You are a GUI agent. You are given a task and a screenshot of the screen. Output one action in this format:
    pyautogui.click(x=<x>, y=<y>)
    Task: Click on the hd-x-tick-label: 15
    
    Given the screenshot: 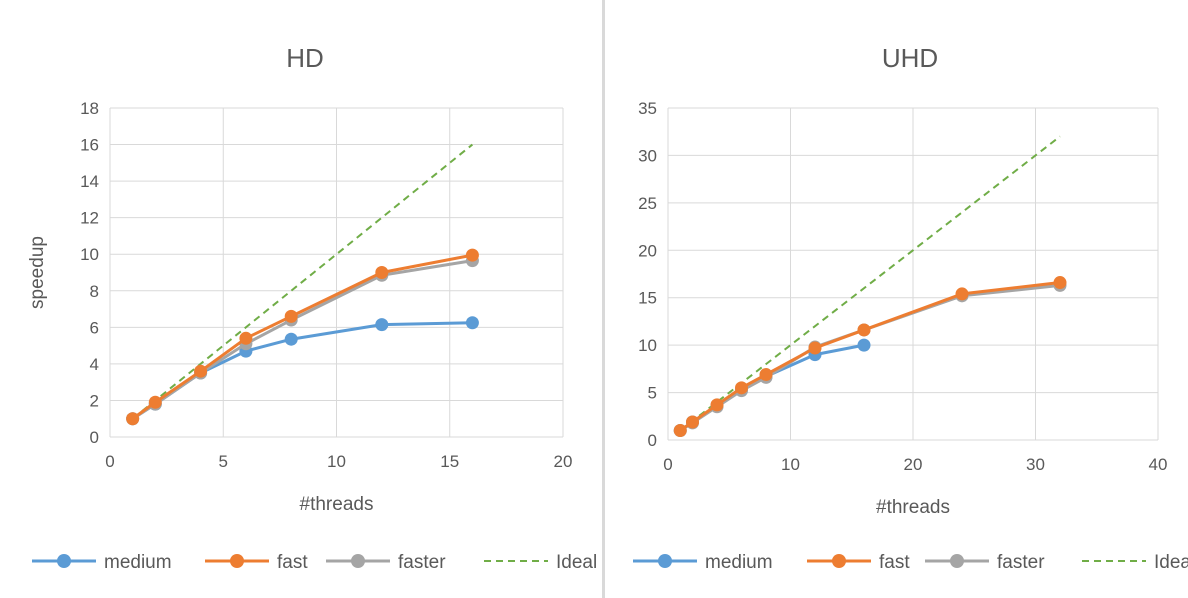 What is the action you would take?
    pyautogui.click(x=449, y=461)
    